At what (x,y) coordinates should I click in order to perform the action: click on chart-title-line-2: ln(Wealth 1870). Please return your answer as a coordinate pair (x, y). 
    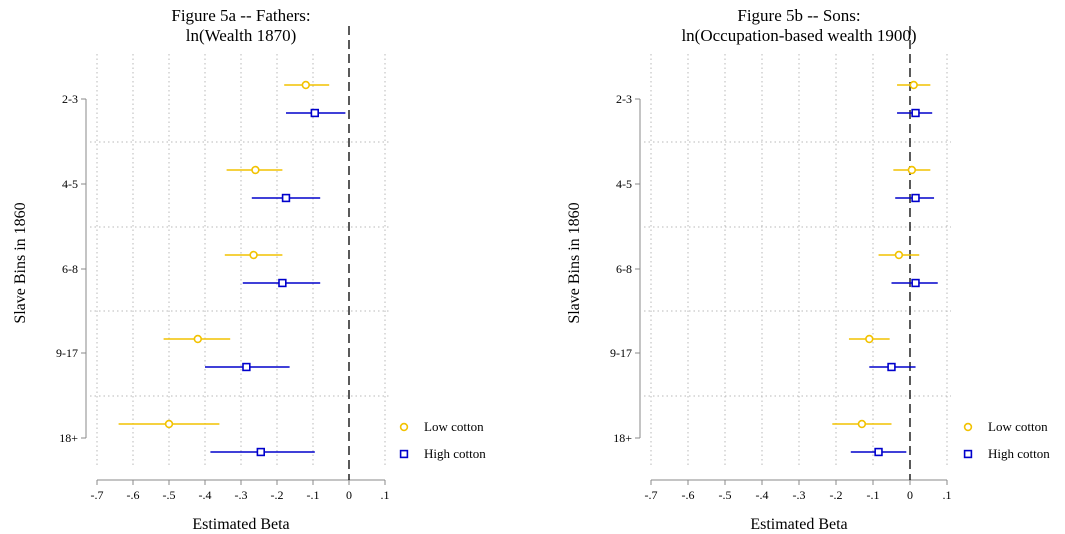
    Looking at the image, I should click on (241, 35).